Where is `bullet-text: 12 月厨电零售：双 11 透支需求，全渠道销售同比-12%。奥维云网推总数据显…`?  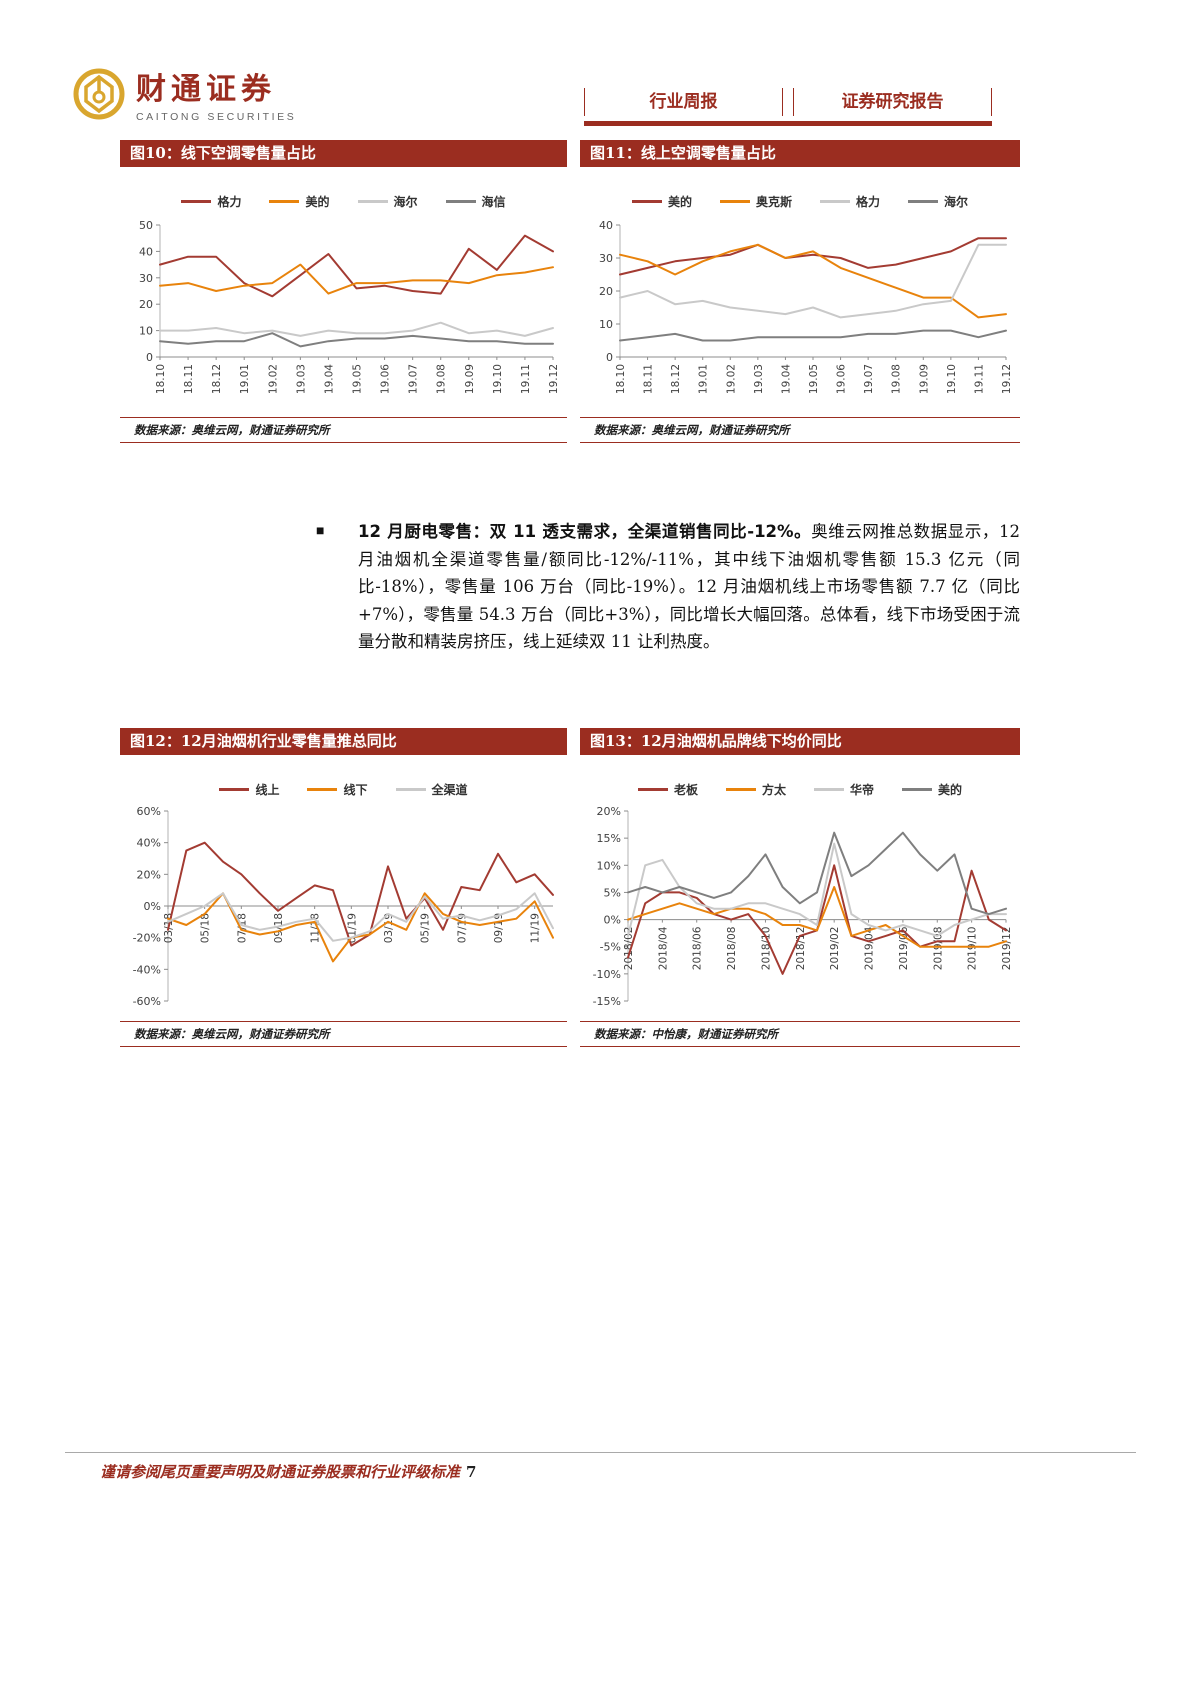
bullet-text: 12 月厨电零售：双 11 透支需求，全渠道销售同比-12%。奥维云网推总数据显… is located at coordinates (689, 587).